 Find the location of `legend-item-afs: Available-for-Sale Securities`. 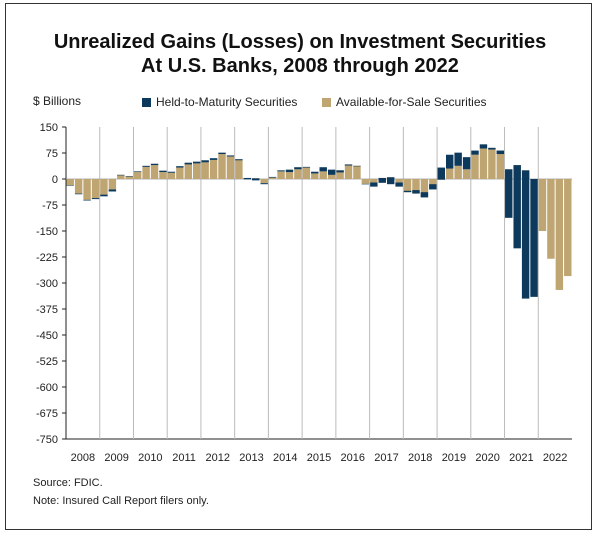

legend-item-afs: Available-for-Sale Securities is located at coordinates (404, 102).